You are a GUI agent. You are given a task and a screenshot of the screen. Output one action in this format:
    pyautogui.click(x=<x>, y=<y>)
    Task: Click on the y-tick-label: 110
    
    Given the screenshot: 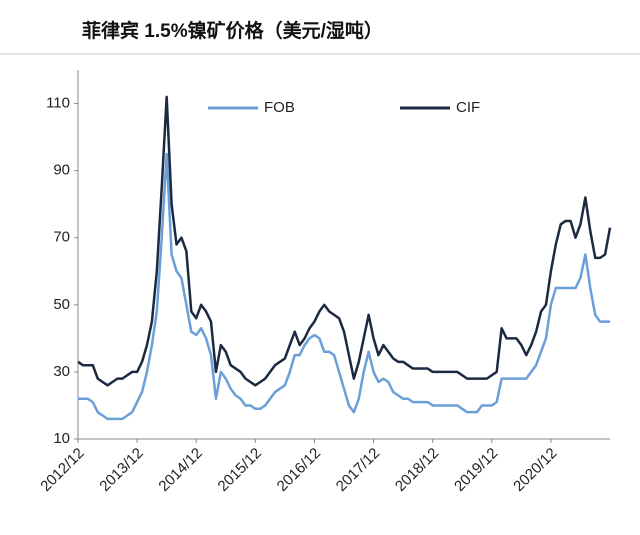 What is the action you would take?
    pyautogui.click(x=58, y=103)
    